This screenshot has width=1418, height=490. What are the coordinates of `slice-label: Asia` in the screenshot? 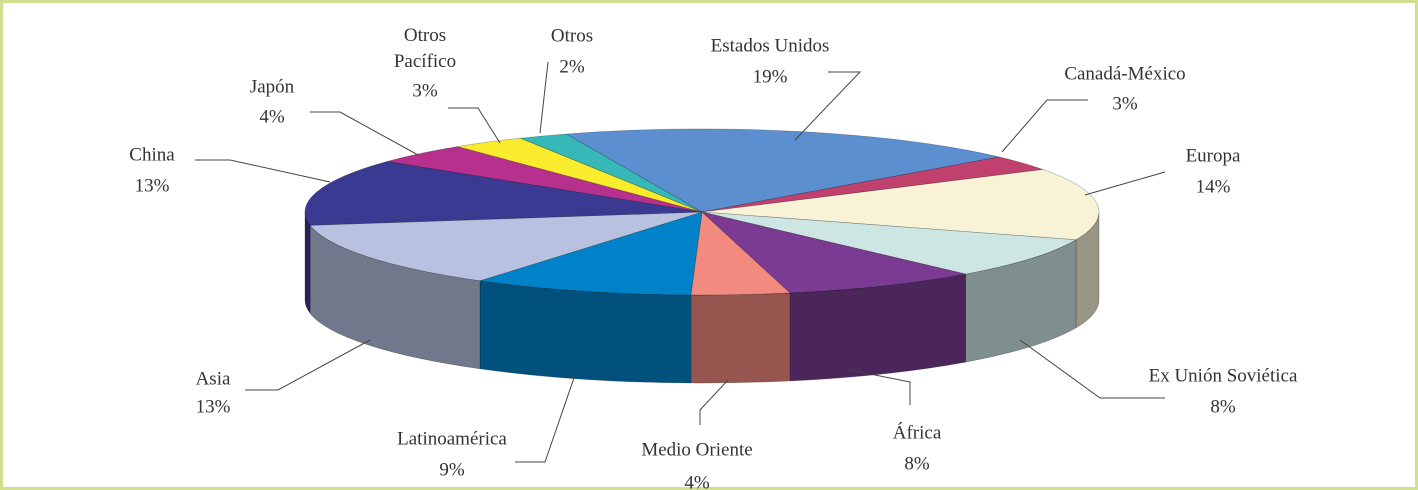 It's located at (213, 378).